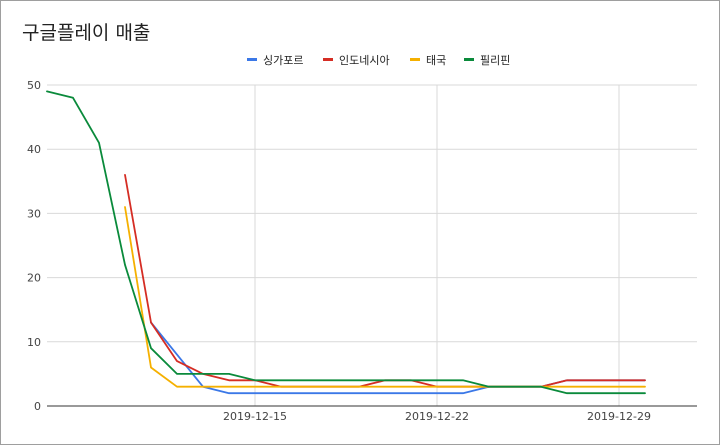  What do you see at coordinates (34, 213) in the screenshot?
I see `y-tick-label: 30` at bounding box center [34, 213].